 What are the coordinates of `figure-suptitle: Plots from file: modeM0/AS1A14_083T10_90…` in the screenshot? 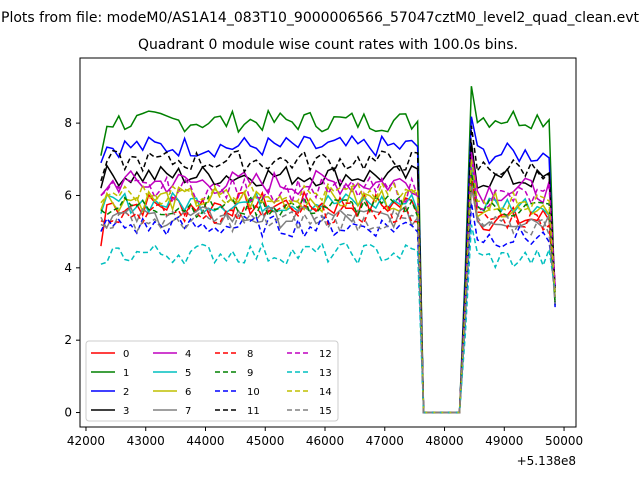 It's located at (320, 18).